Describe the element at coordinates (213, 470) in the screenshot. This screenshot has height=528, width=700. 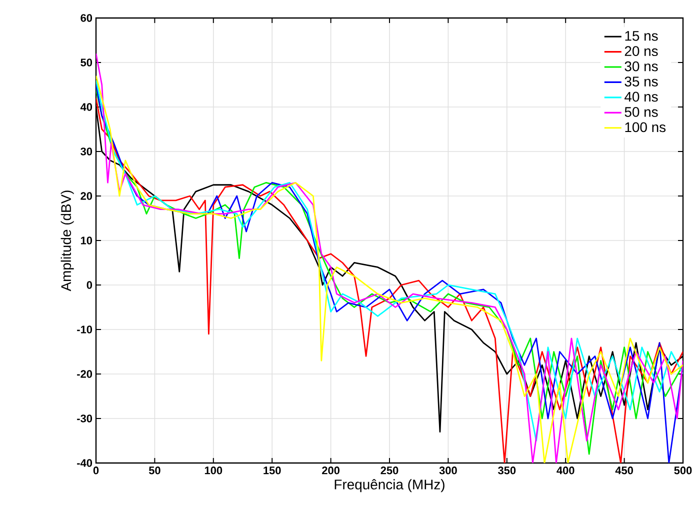
I see `x-tick-label: 100` at that location.